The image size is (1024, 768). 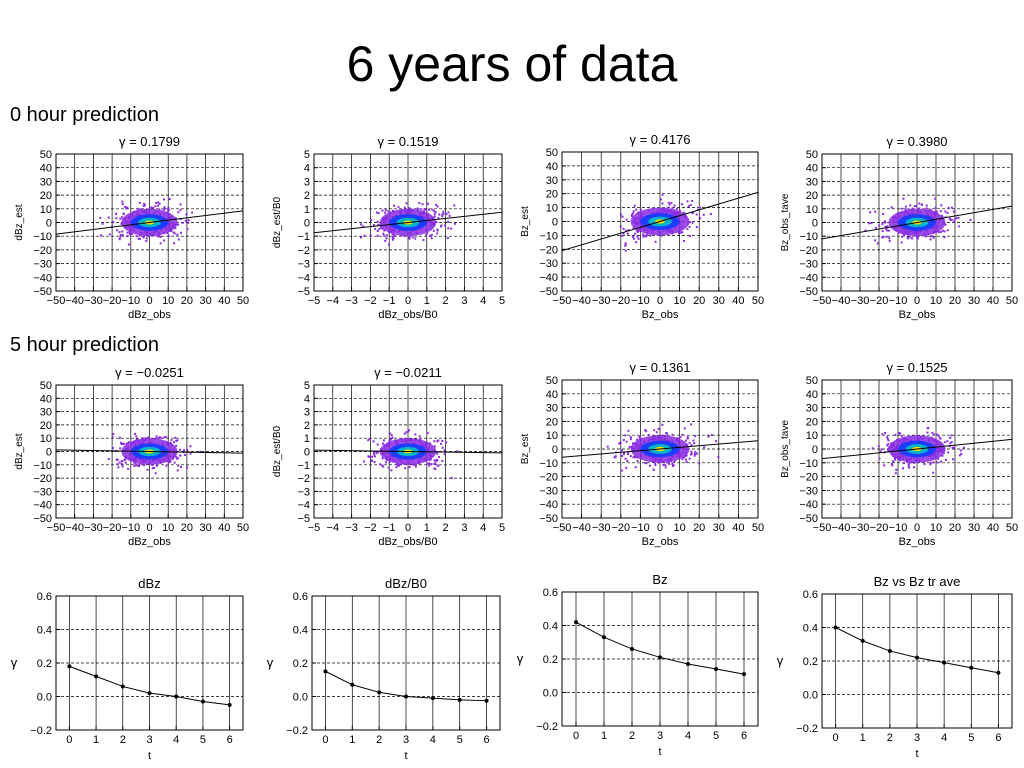 What do you see at coordinates (815, 224) in the screenshot?
I see `y-tick-label: 0` at bounding box center [815, 224].